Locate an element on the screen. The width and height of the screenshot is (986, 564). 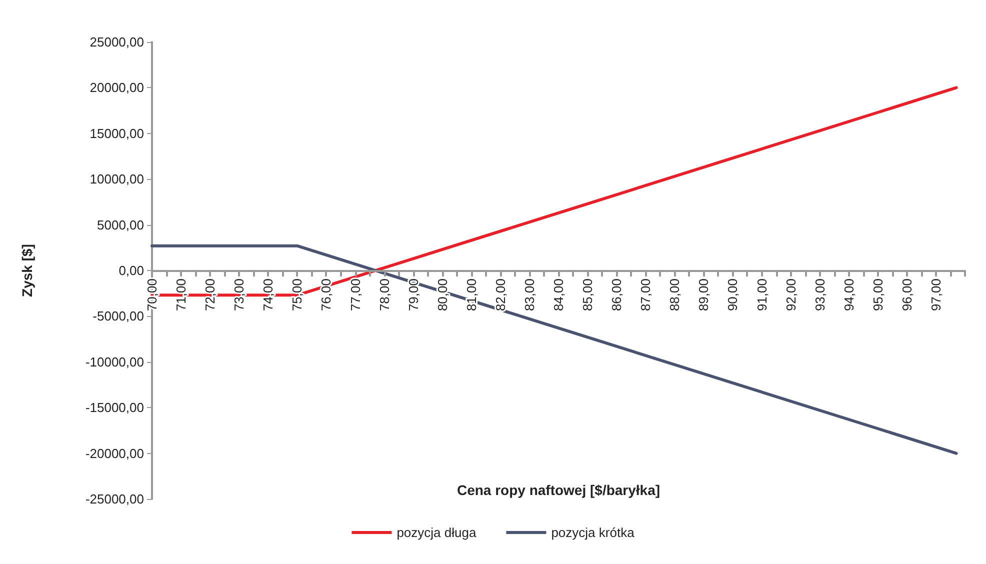
y-tick-label: -5000,00 is located at coordinates (118, 316).